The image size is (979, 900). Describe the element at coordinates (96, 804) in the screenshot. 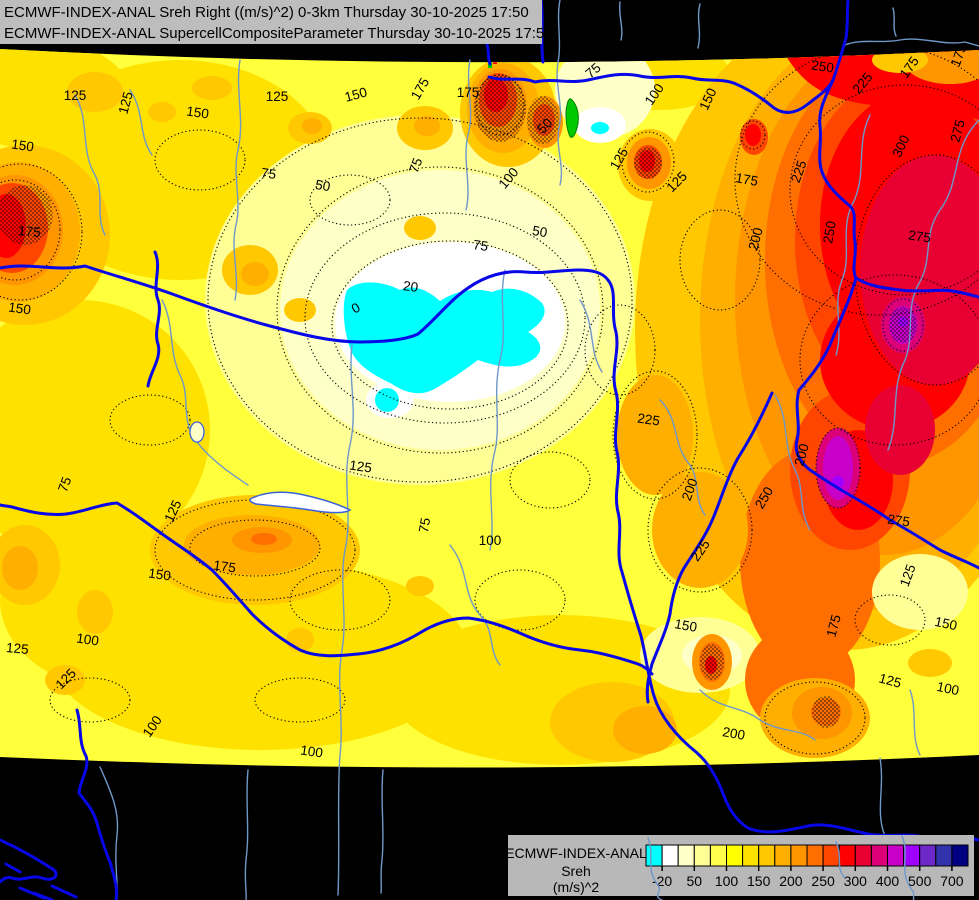

I see `southwest-border` at that location.